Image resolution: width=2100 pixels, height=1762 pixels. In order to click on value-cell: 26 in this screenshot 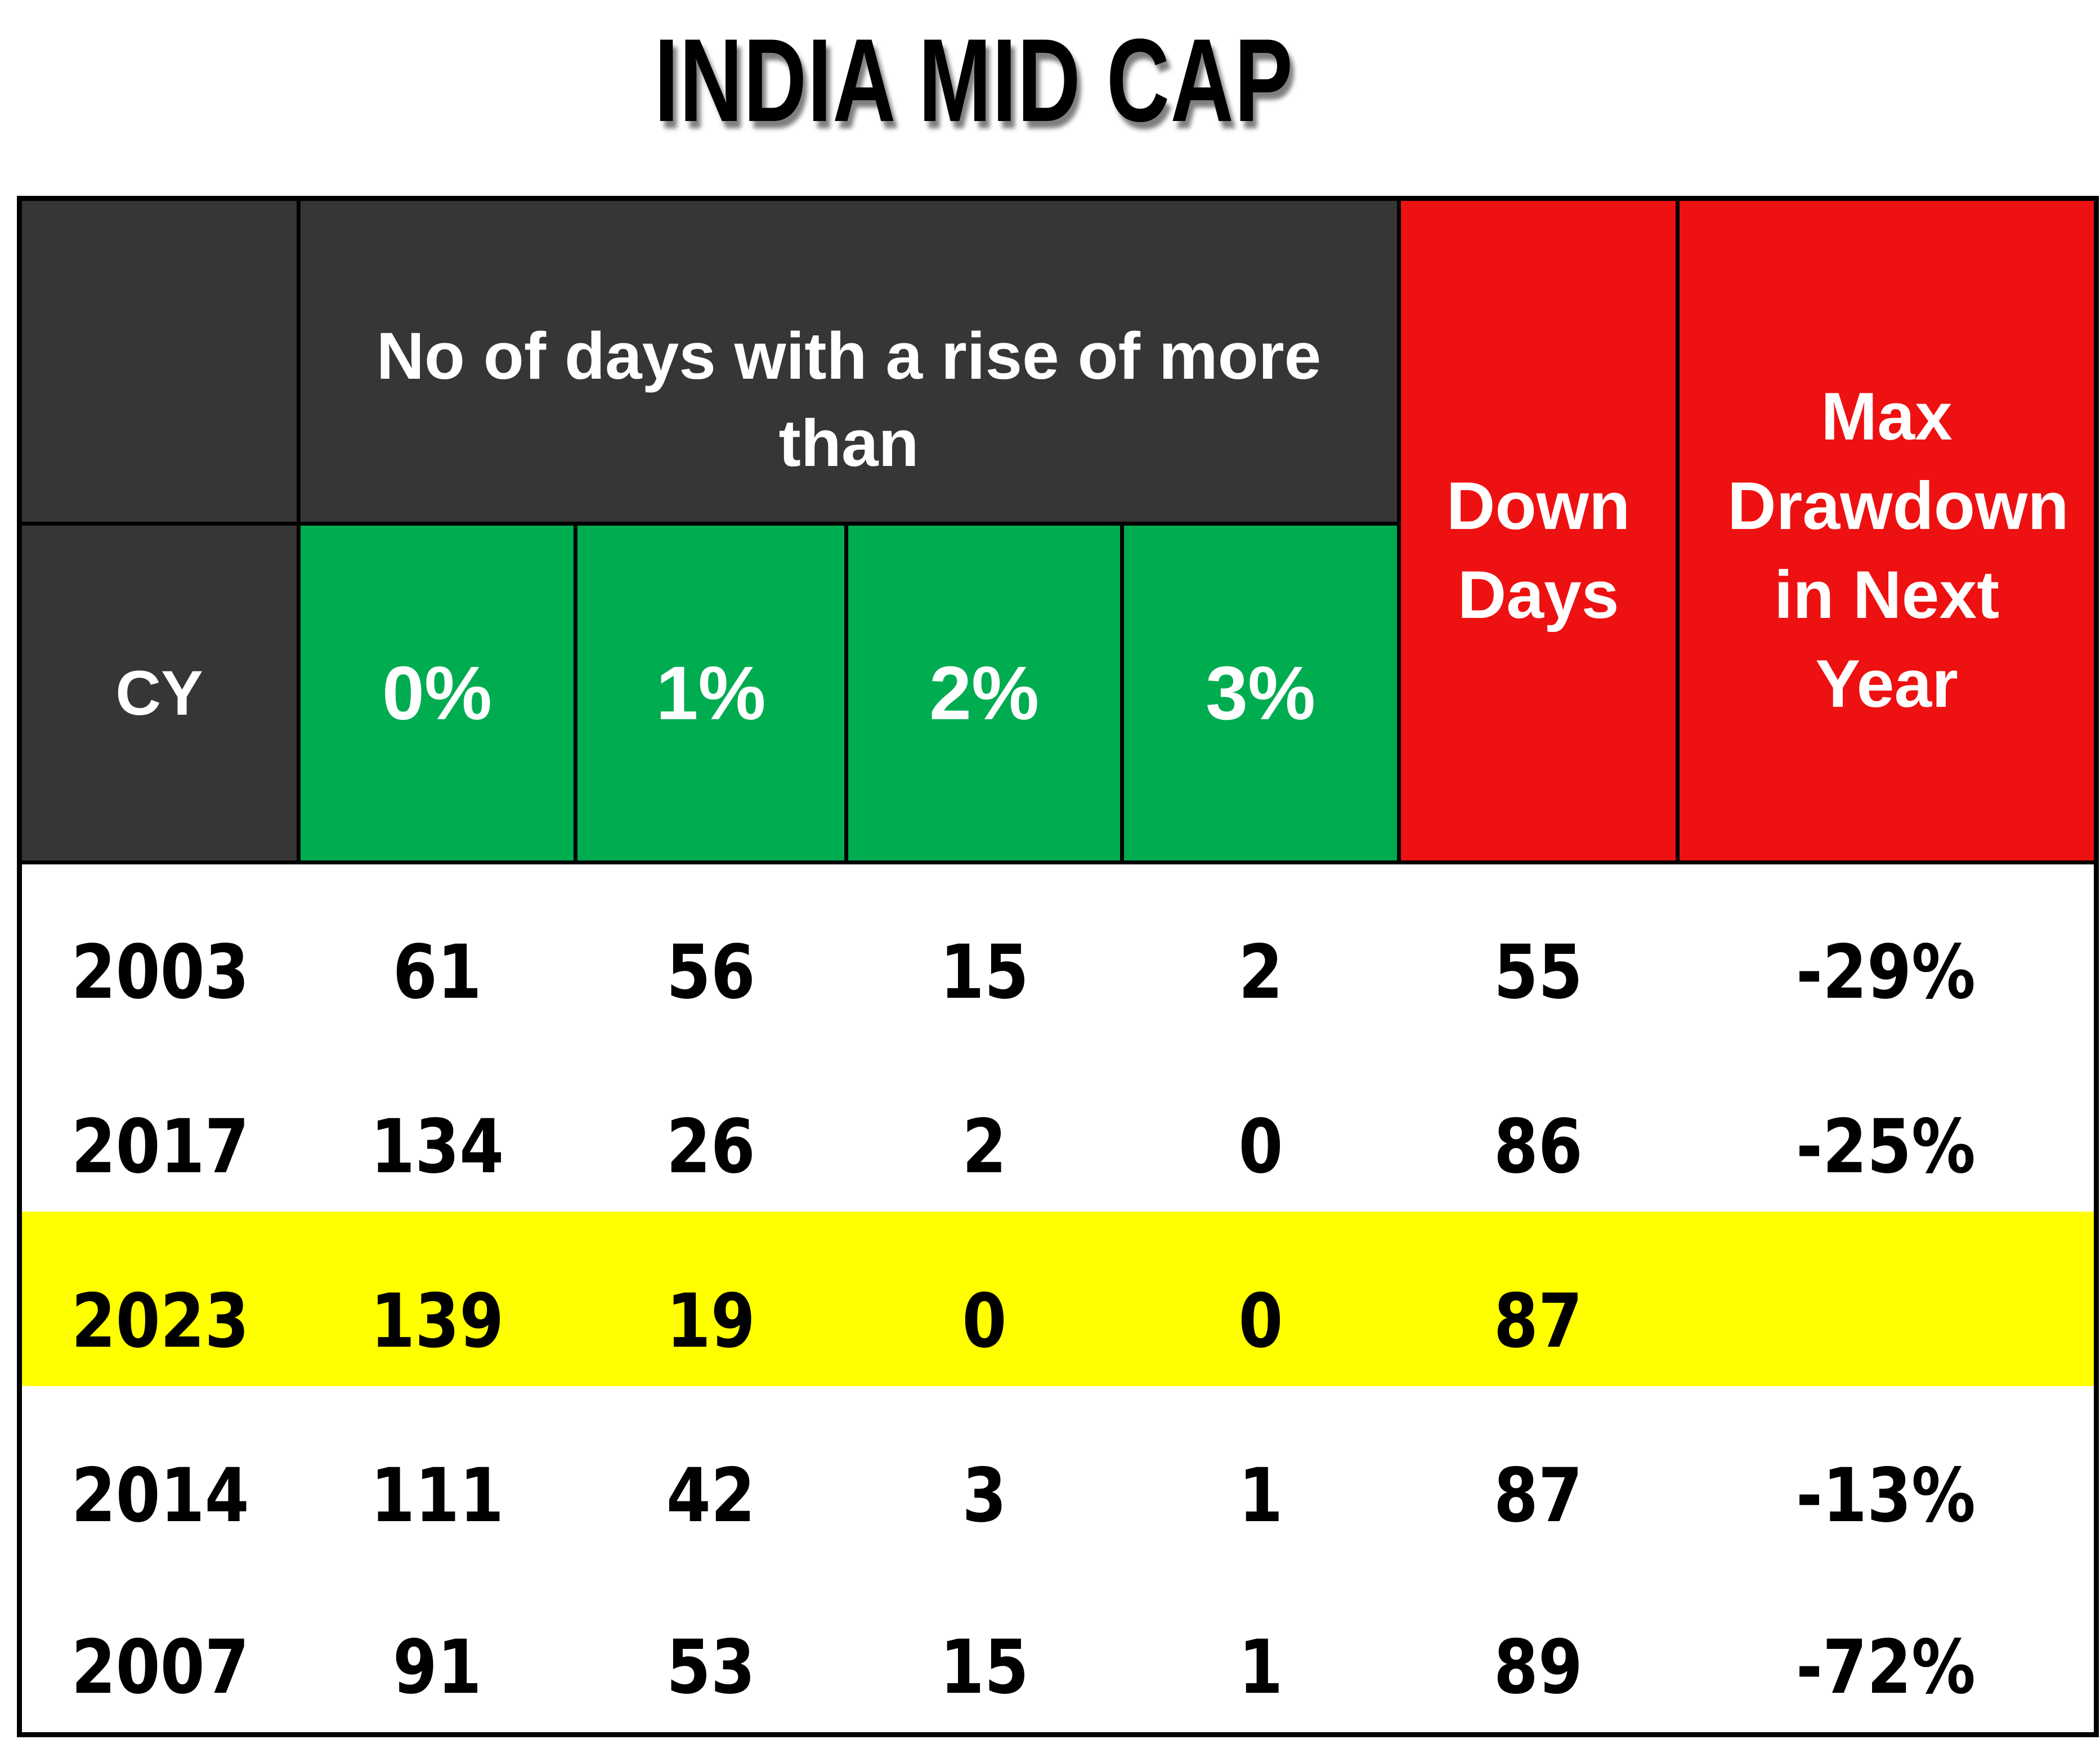, I will do `click(711, 1124)`.